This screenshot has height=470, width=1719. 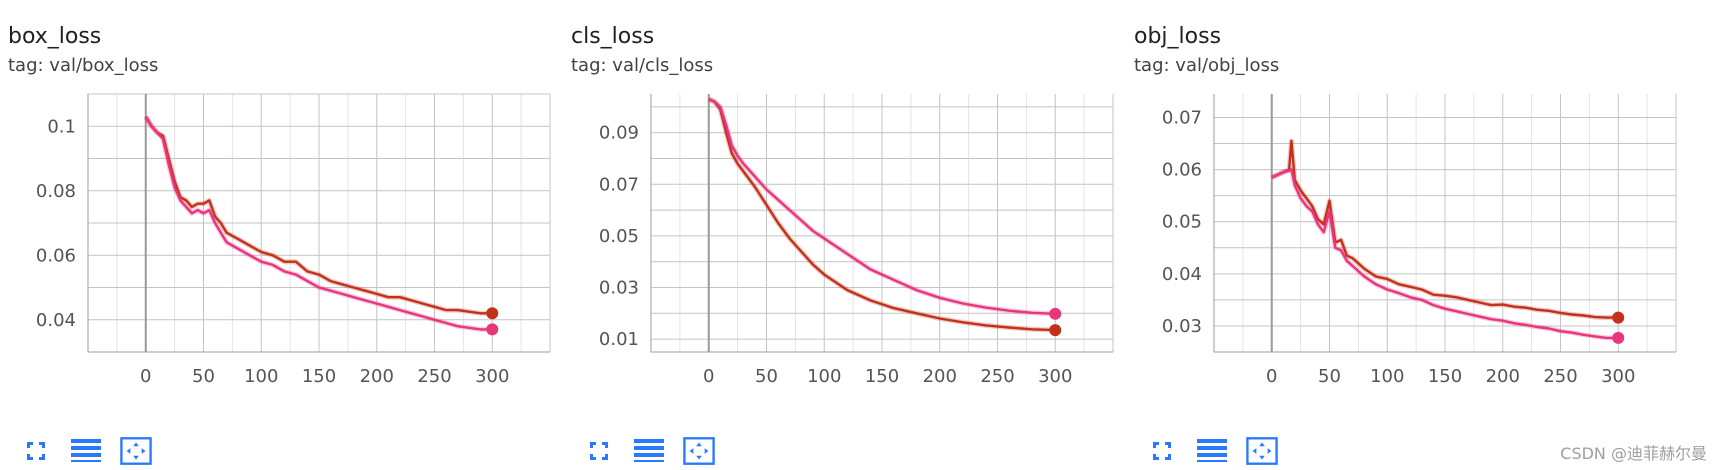 I want to click on chart-title: cls_loss, so click(x=613, y=36).